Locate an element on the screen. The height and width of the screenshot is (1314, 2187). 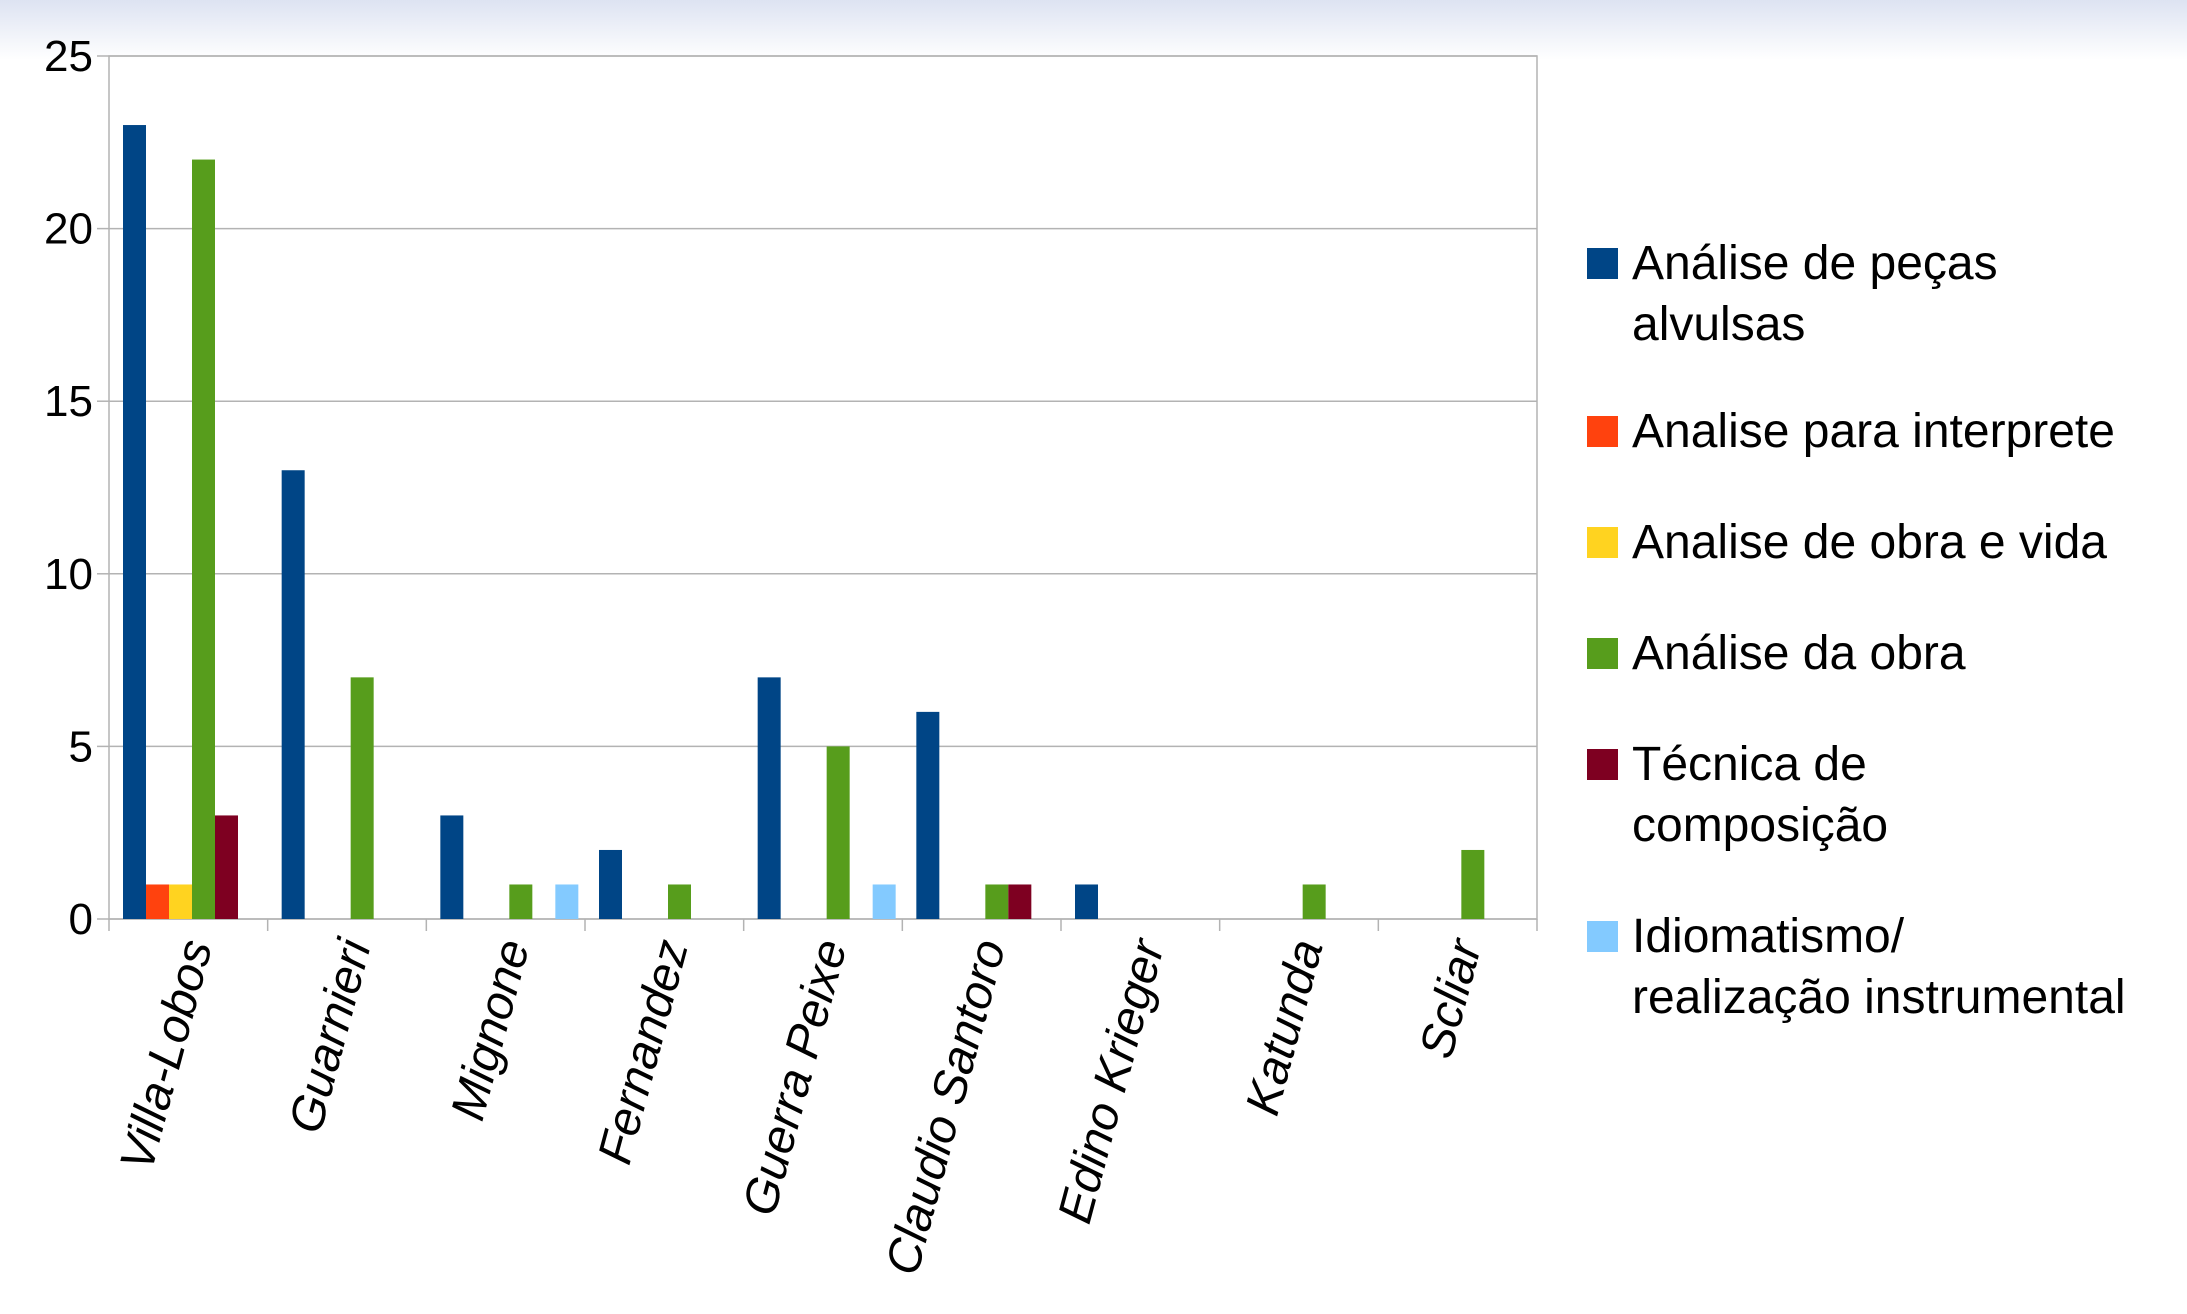
x-tick-label: Mignone is located at coordinates (490, 1030).